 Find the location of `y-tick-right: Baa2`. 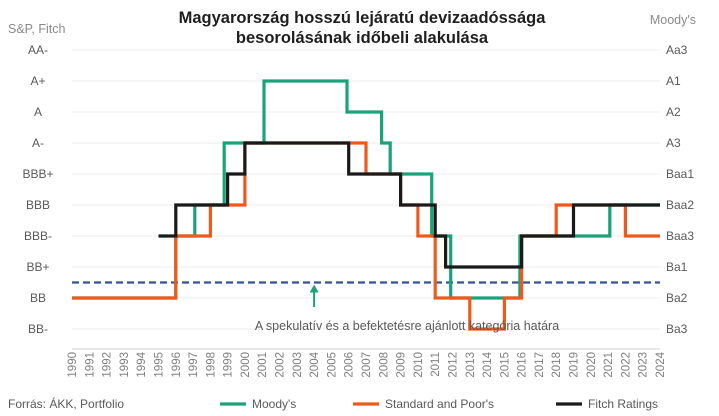

y-tick-right: Baa2 is located at coordinates (680, 205).